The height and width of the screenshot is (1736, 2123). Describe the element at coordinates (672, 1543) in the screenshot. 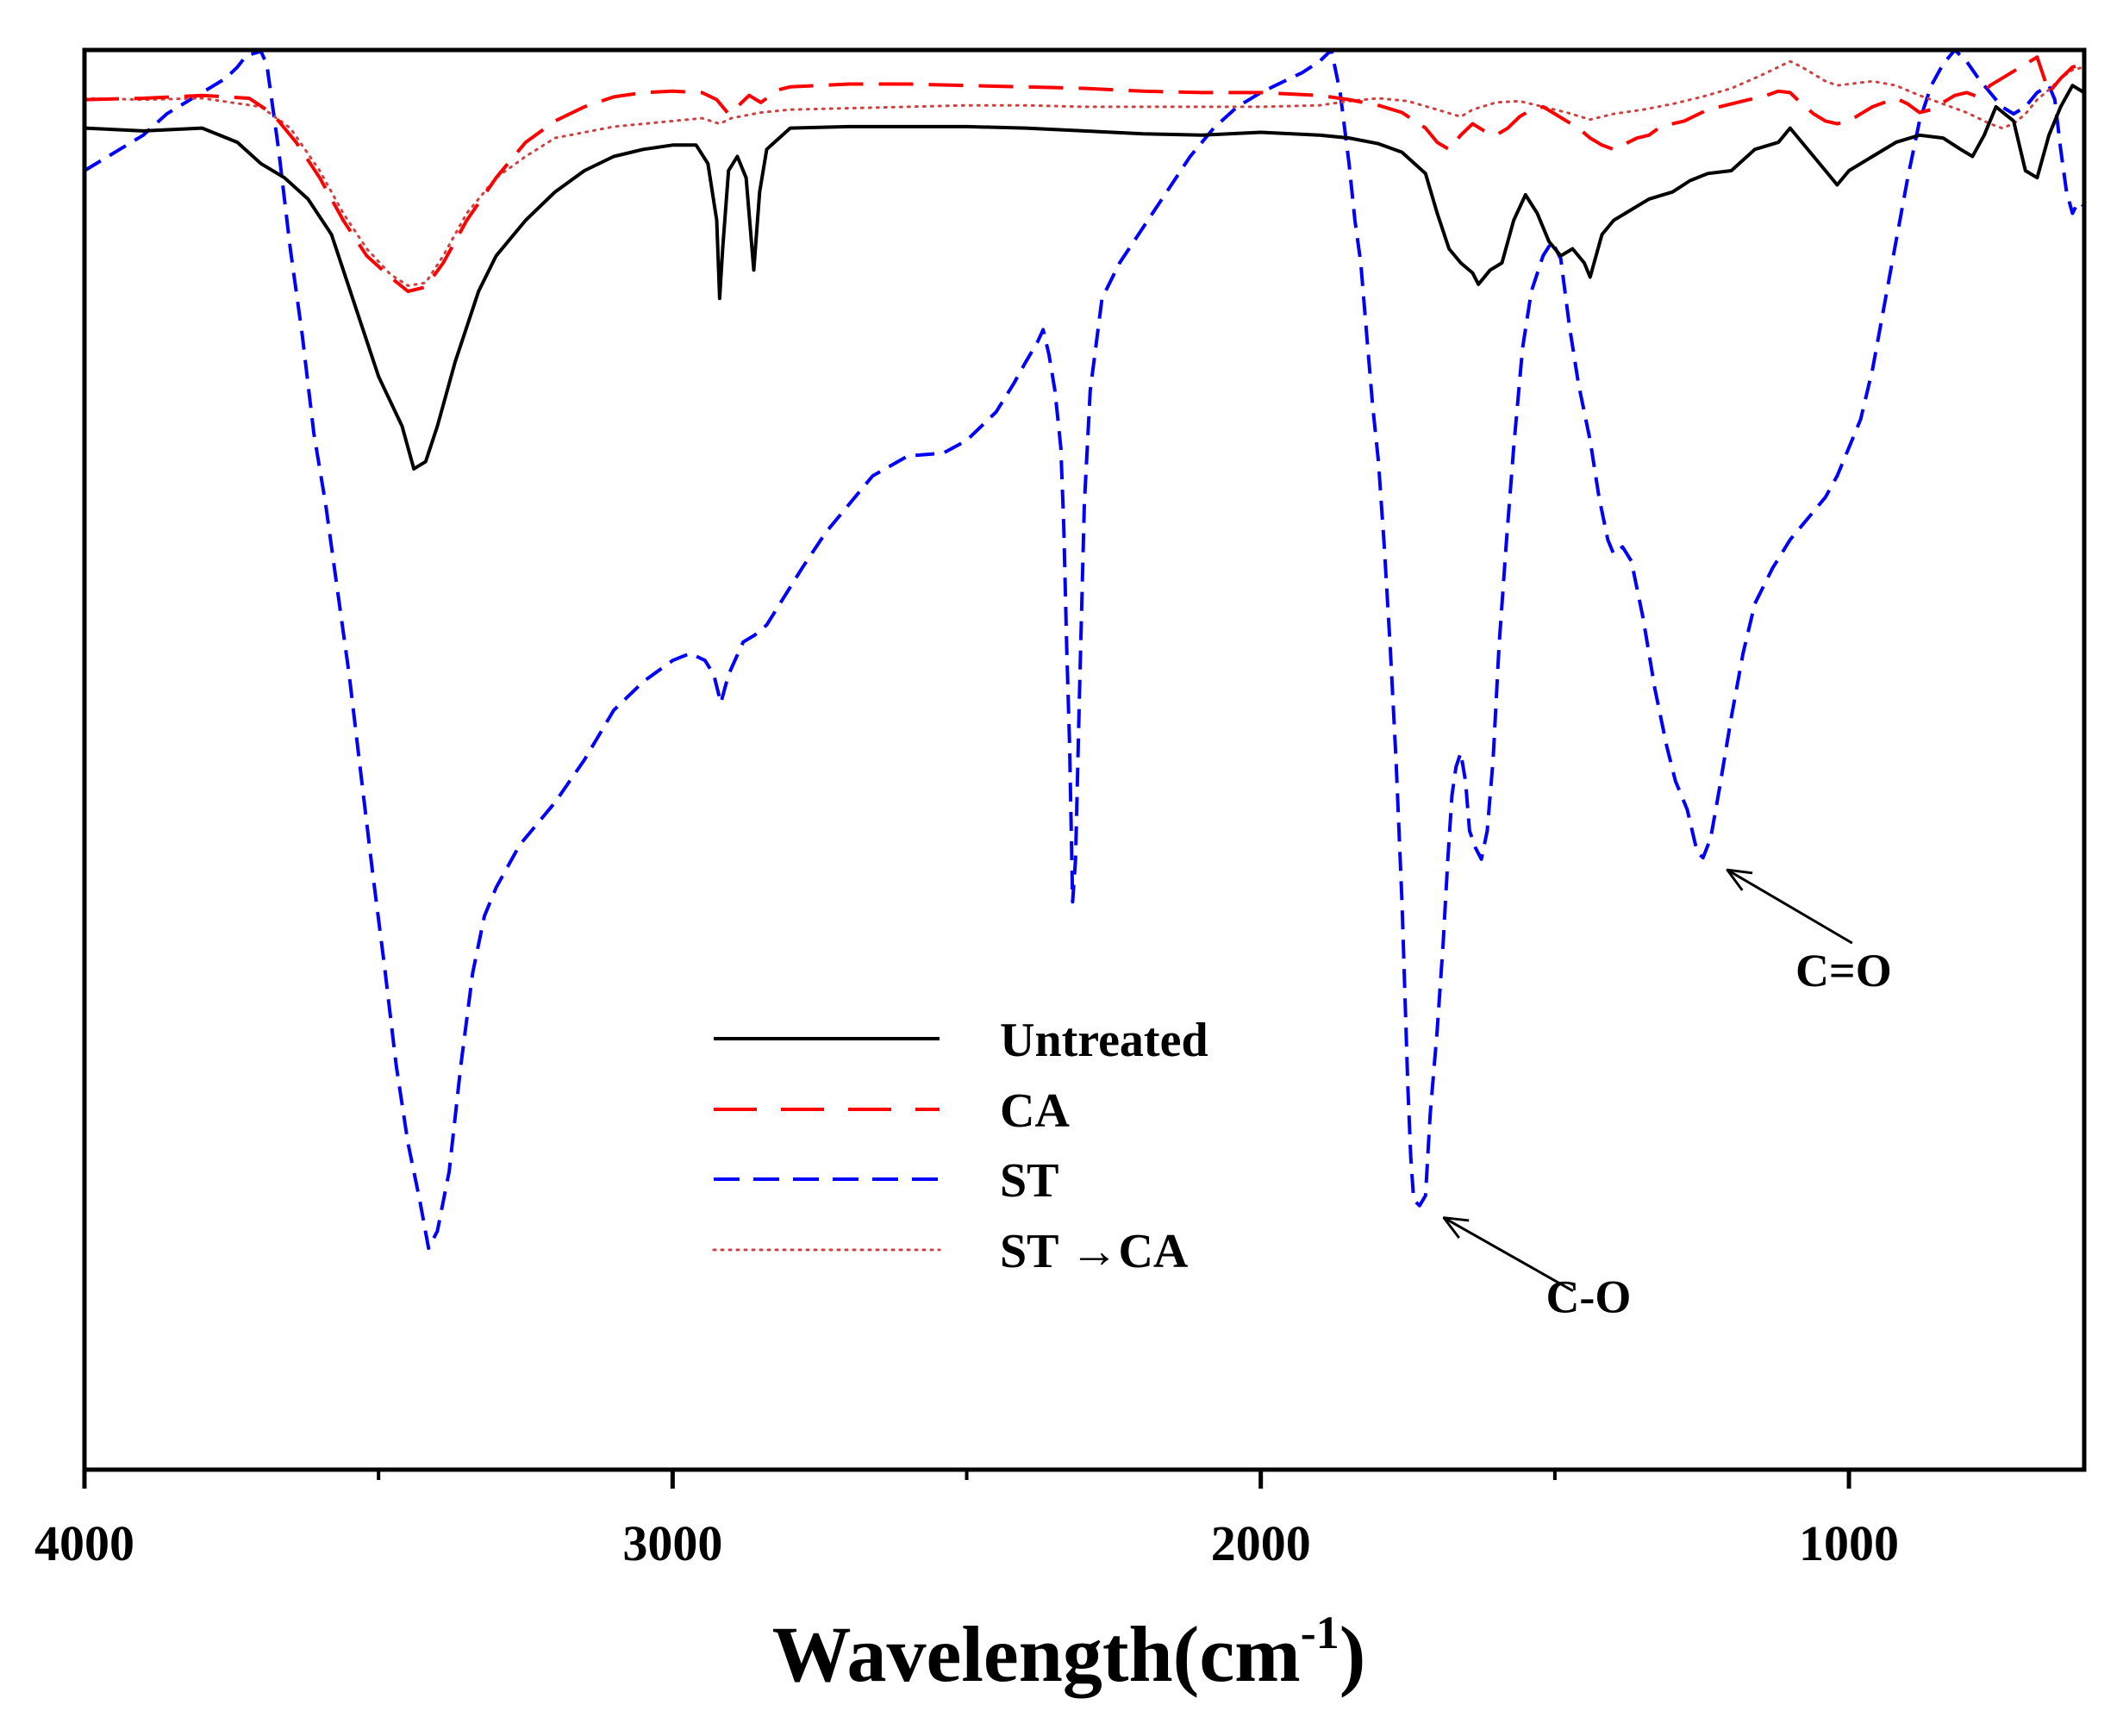

I see `x-tick-label: 3000` at that location.